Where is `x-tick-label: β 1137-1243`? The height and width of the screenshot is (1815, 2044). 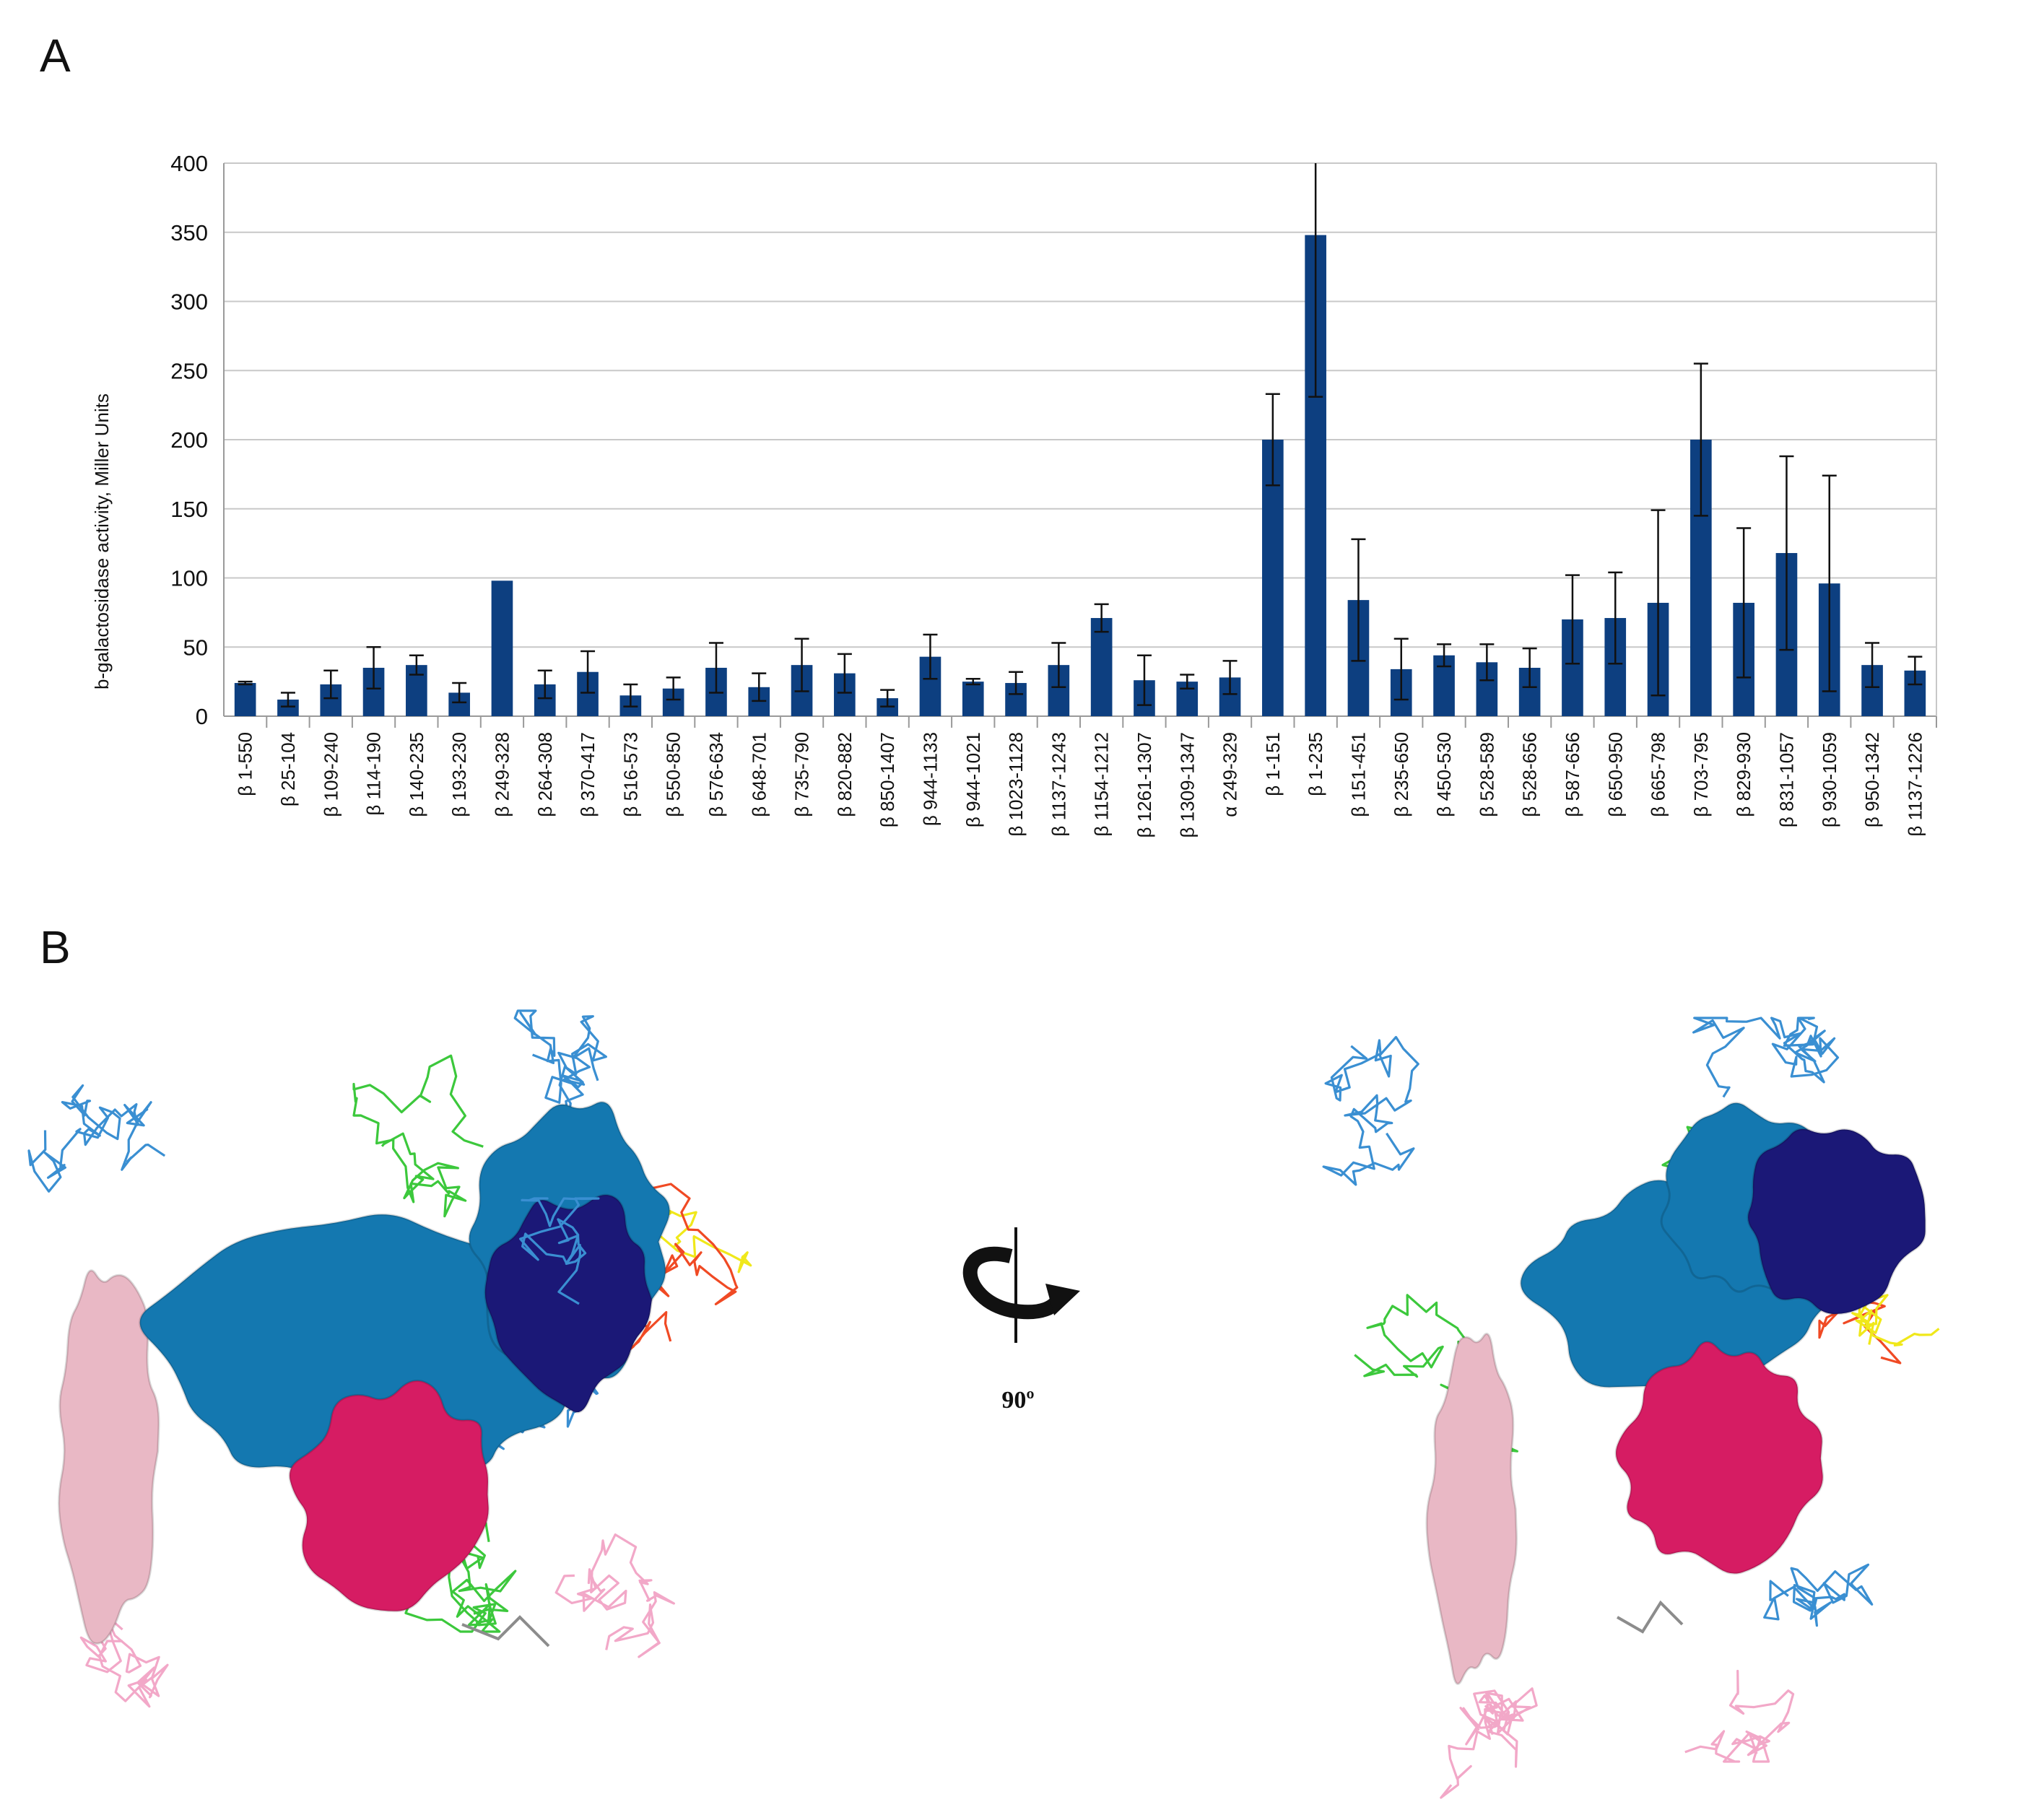 x-tick-label: β 1137-1243 is located at coordinates (1058, 784).